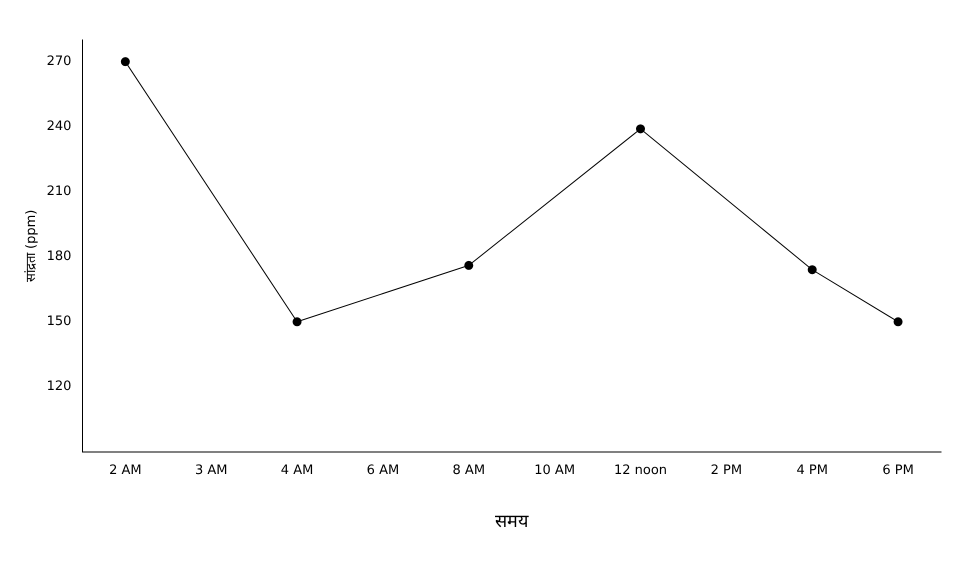  Describe the element at coordinates (59, 322) in the screenshot. I see `y-tick-label: 150` at that location.